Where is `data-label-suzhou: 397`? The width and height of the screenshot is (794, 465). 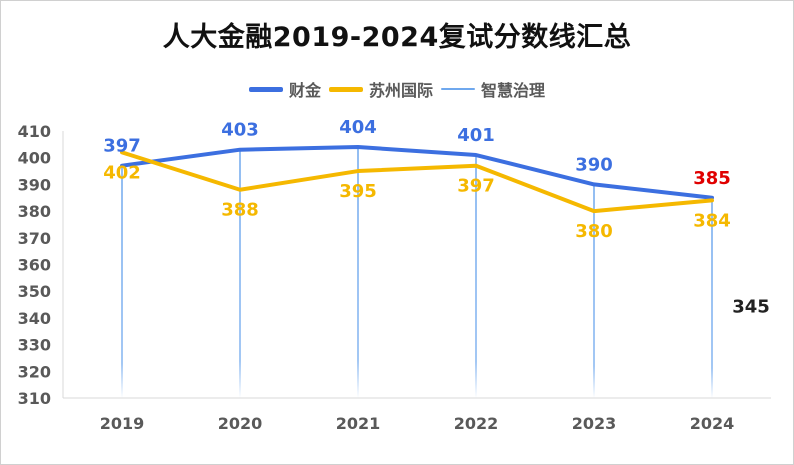 data-label-suzhou: 397 is located at coordinates (476, 186).